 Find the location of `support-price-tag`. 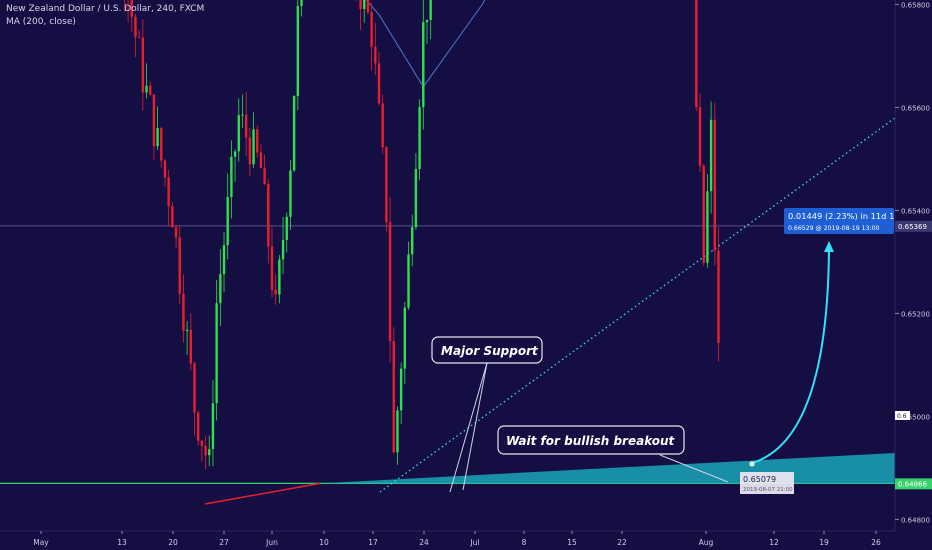

support-price-tag is located at coordinates (913, 484).